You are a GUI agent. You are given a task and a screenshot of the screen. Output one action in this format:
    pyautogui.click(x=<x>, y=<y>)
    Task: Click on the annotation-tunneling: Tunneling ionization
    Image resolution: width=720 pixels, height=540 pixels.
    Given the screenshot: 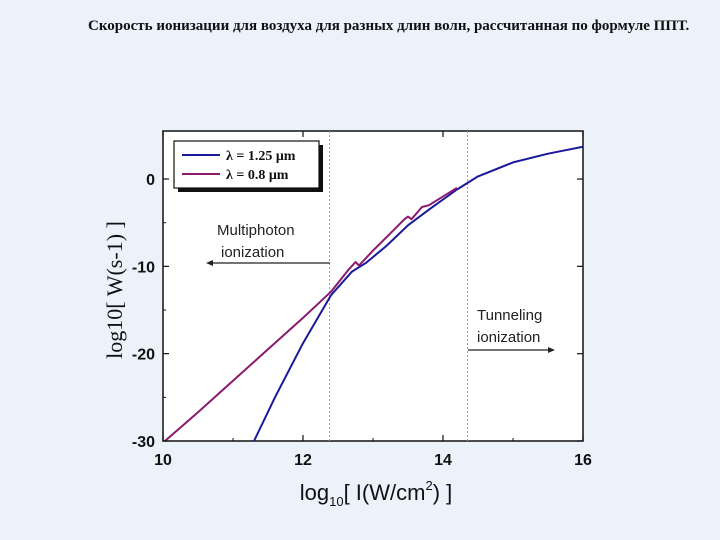 What is the action you would take?
    pyautogui.click(x=511, y=330)
    